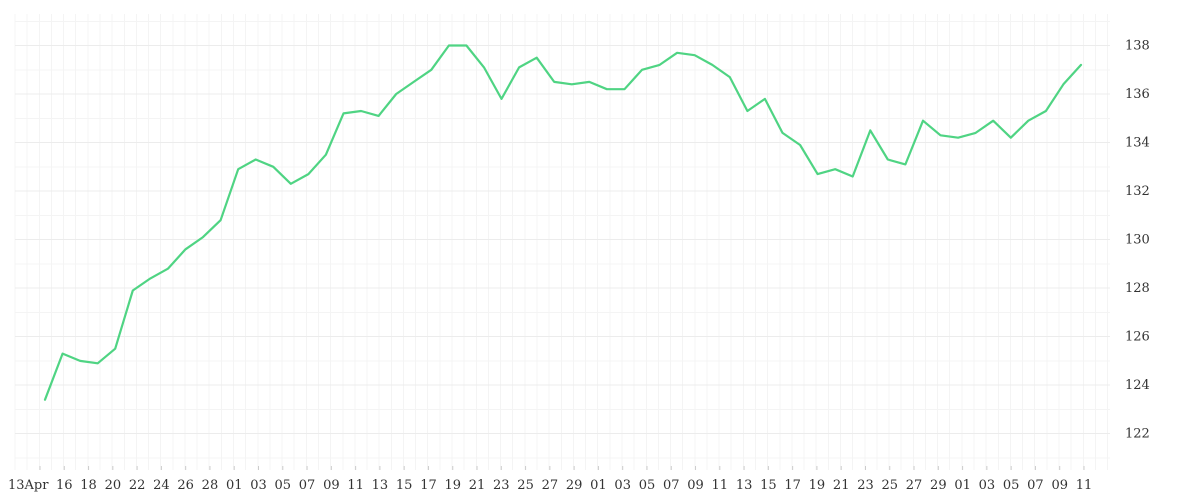 Image resolution: width=1200 pixels, height=500 pixels. Describe the element at coordinates (1137, 143) in the screenshot. I see `y-tick-label: 134` at that location.